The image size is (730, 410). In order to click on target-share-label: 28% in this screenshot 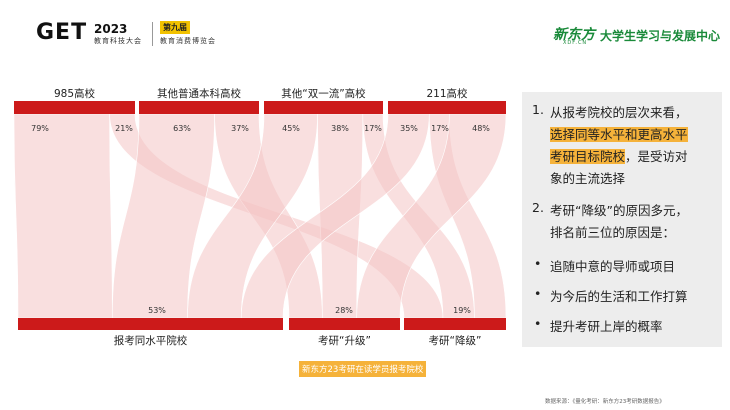, I will do `click(344, 310)`.